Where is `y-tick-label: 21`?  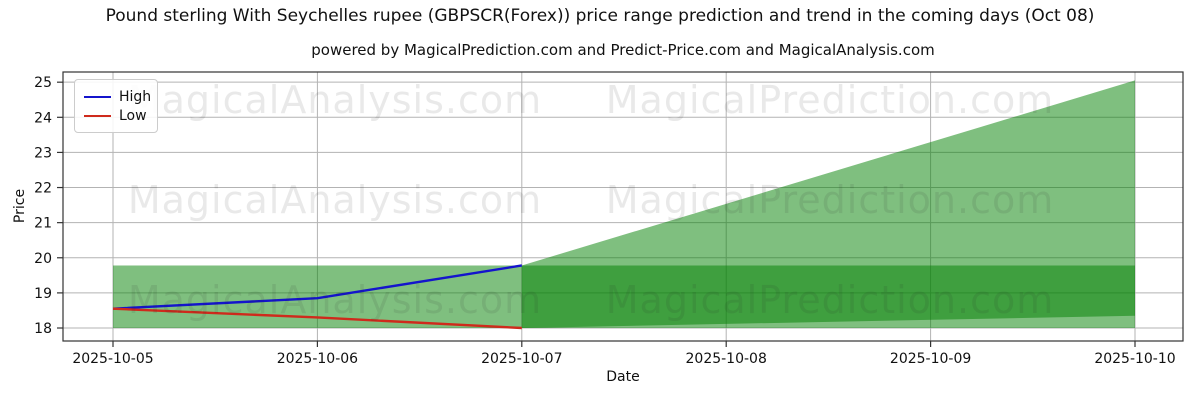
y-tick-label: 21 is located at coordinates (43, 224).